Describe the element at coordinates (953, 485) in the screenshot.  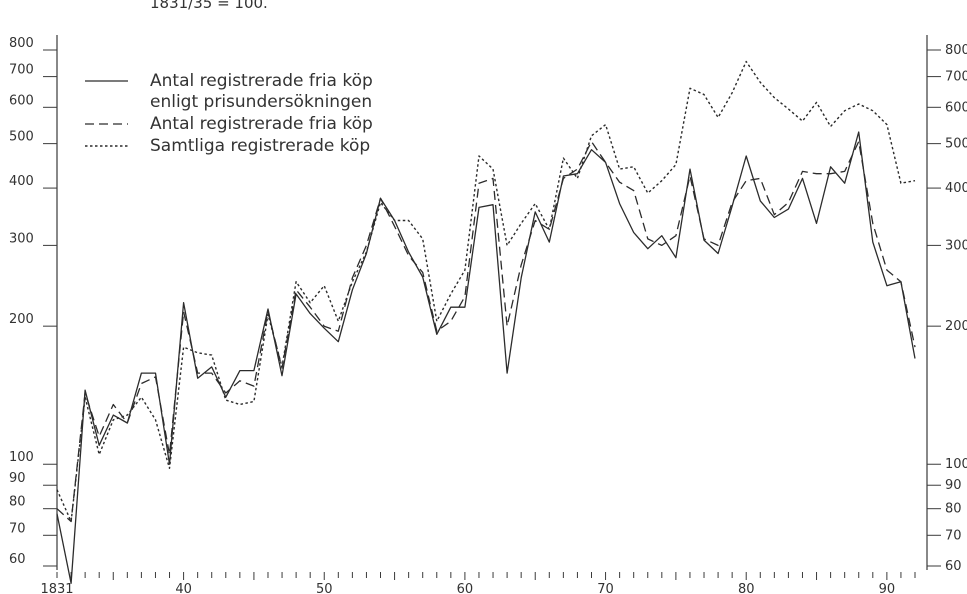
I see `y-tick-label-right: 90` at that location.